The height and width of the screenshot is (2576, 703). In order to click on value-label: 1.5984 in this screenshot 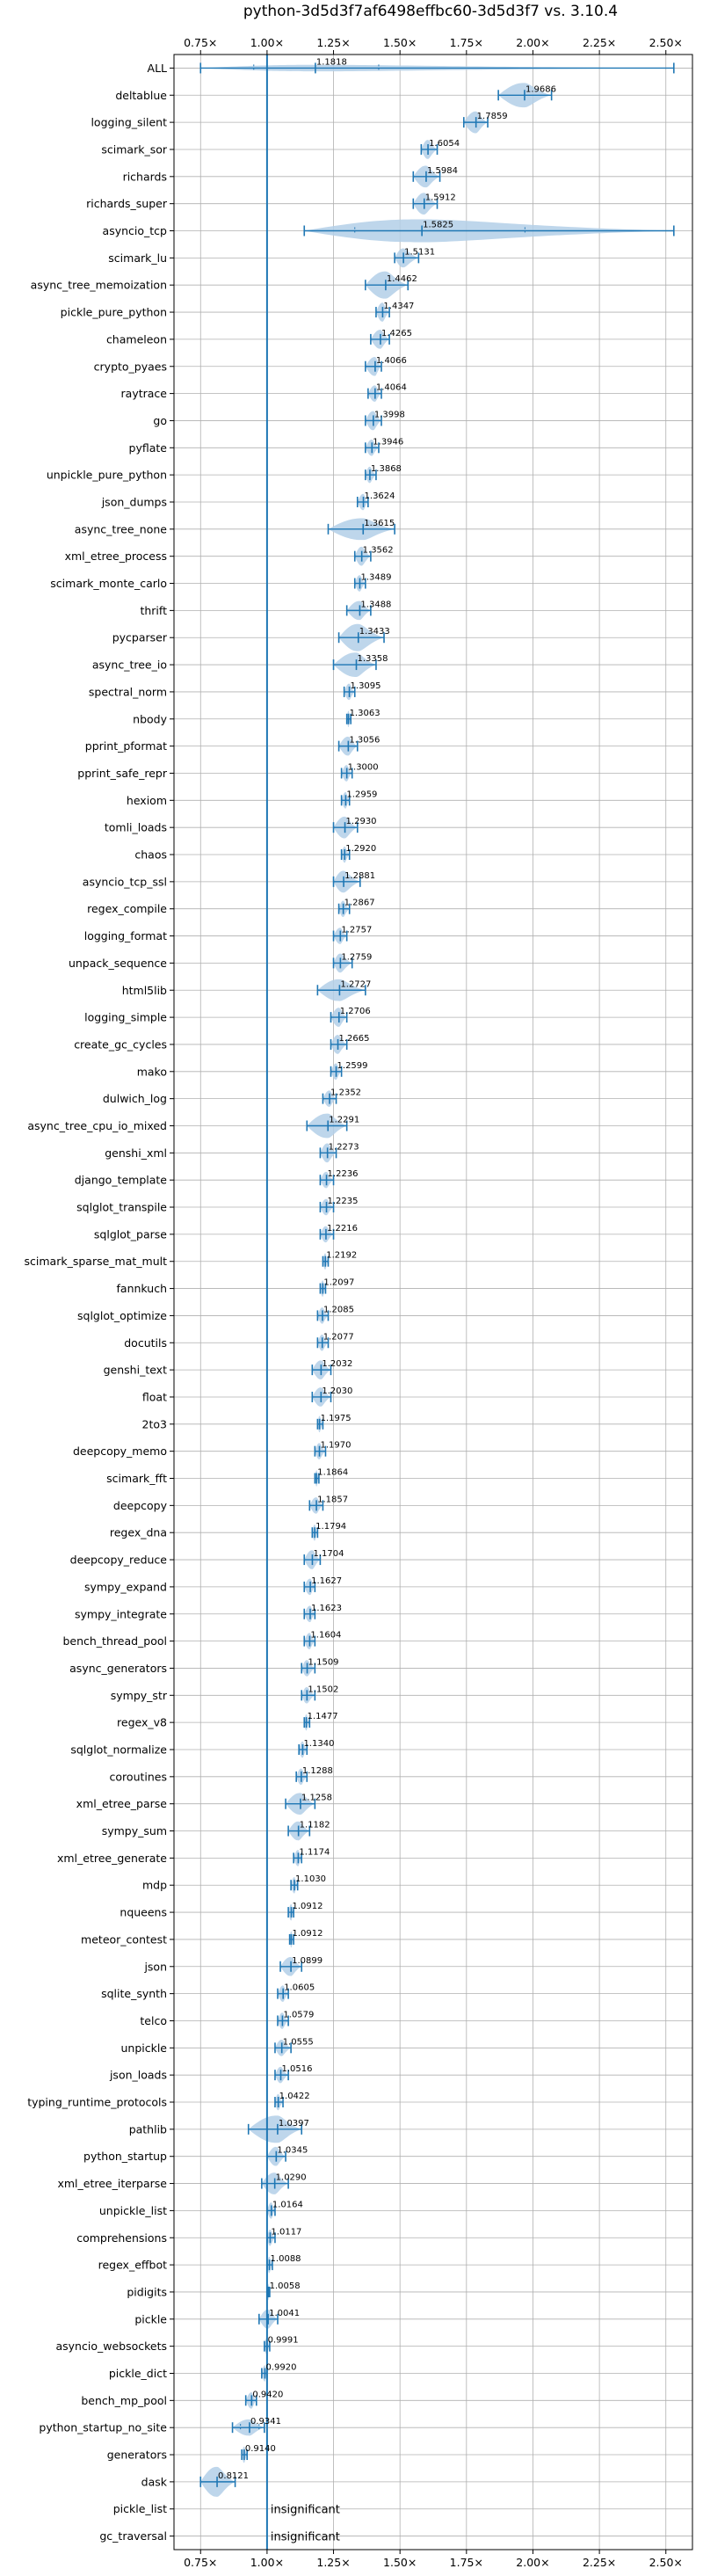, I will do `click(443, 171)`.